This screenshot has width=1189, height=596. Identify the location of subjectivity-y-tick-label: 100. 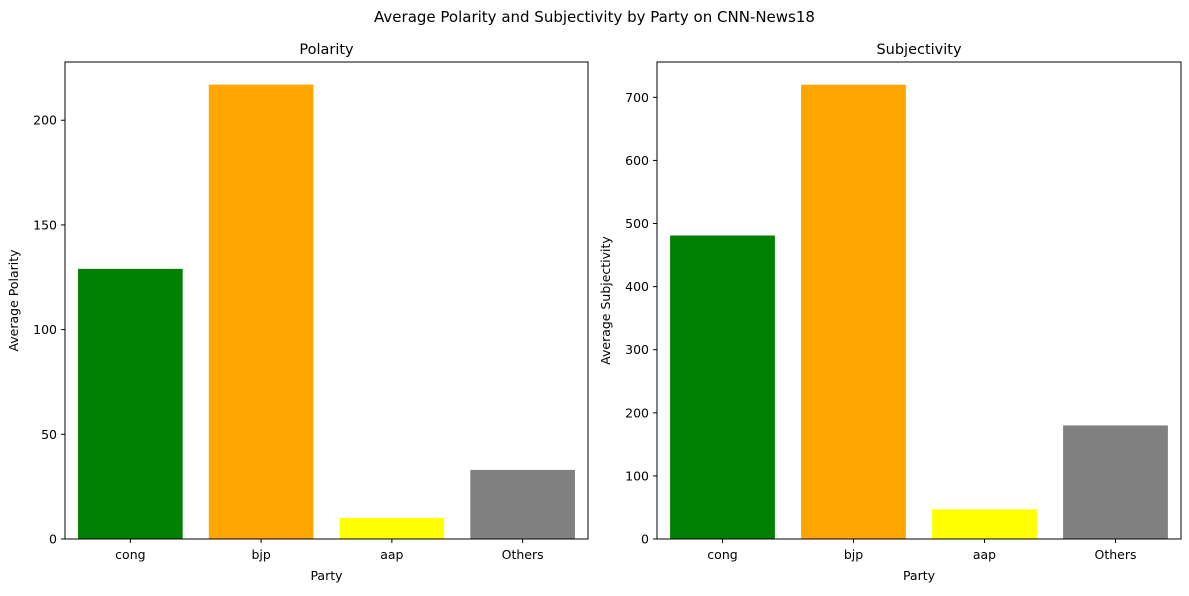
(637, 475).